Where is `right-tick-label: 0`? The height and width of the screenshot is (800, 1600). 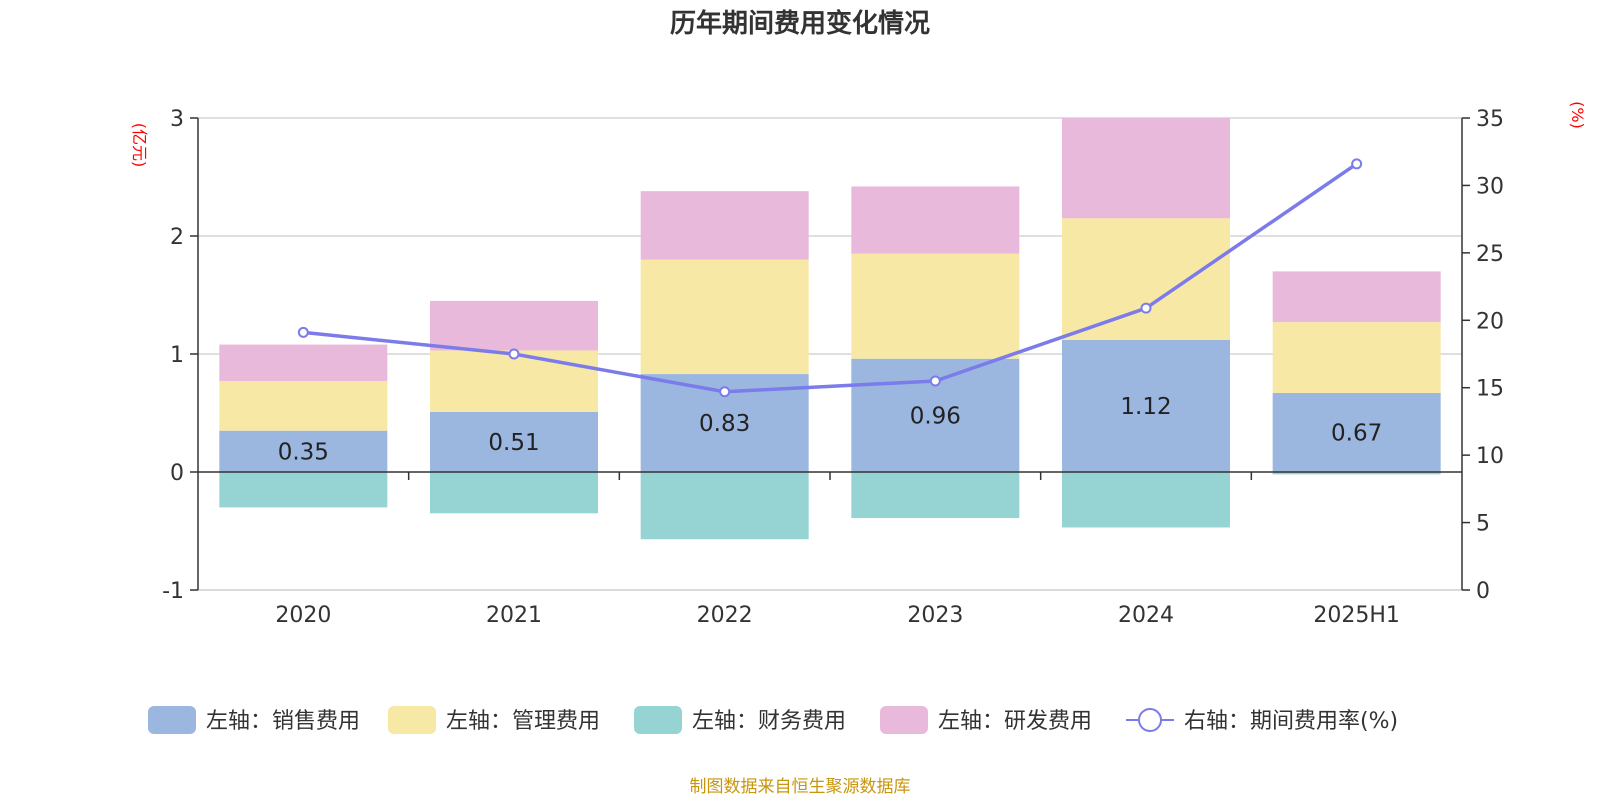 right-tick-label: 0 is located at coordinates (1483, 591).